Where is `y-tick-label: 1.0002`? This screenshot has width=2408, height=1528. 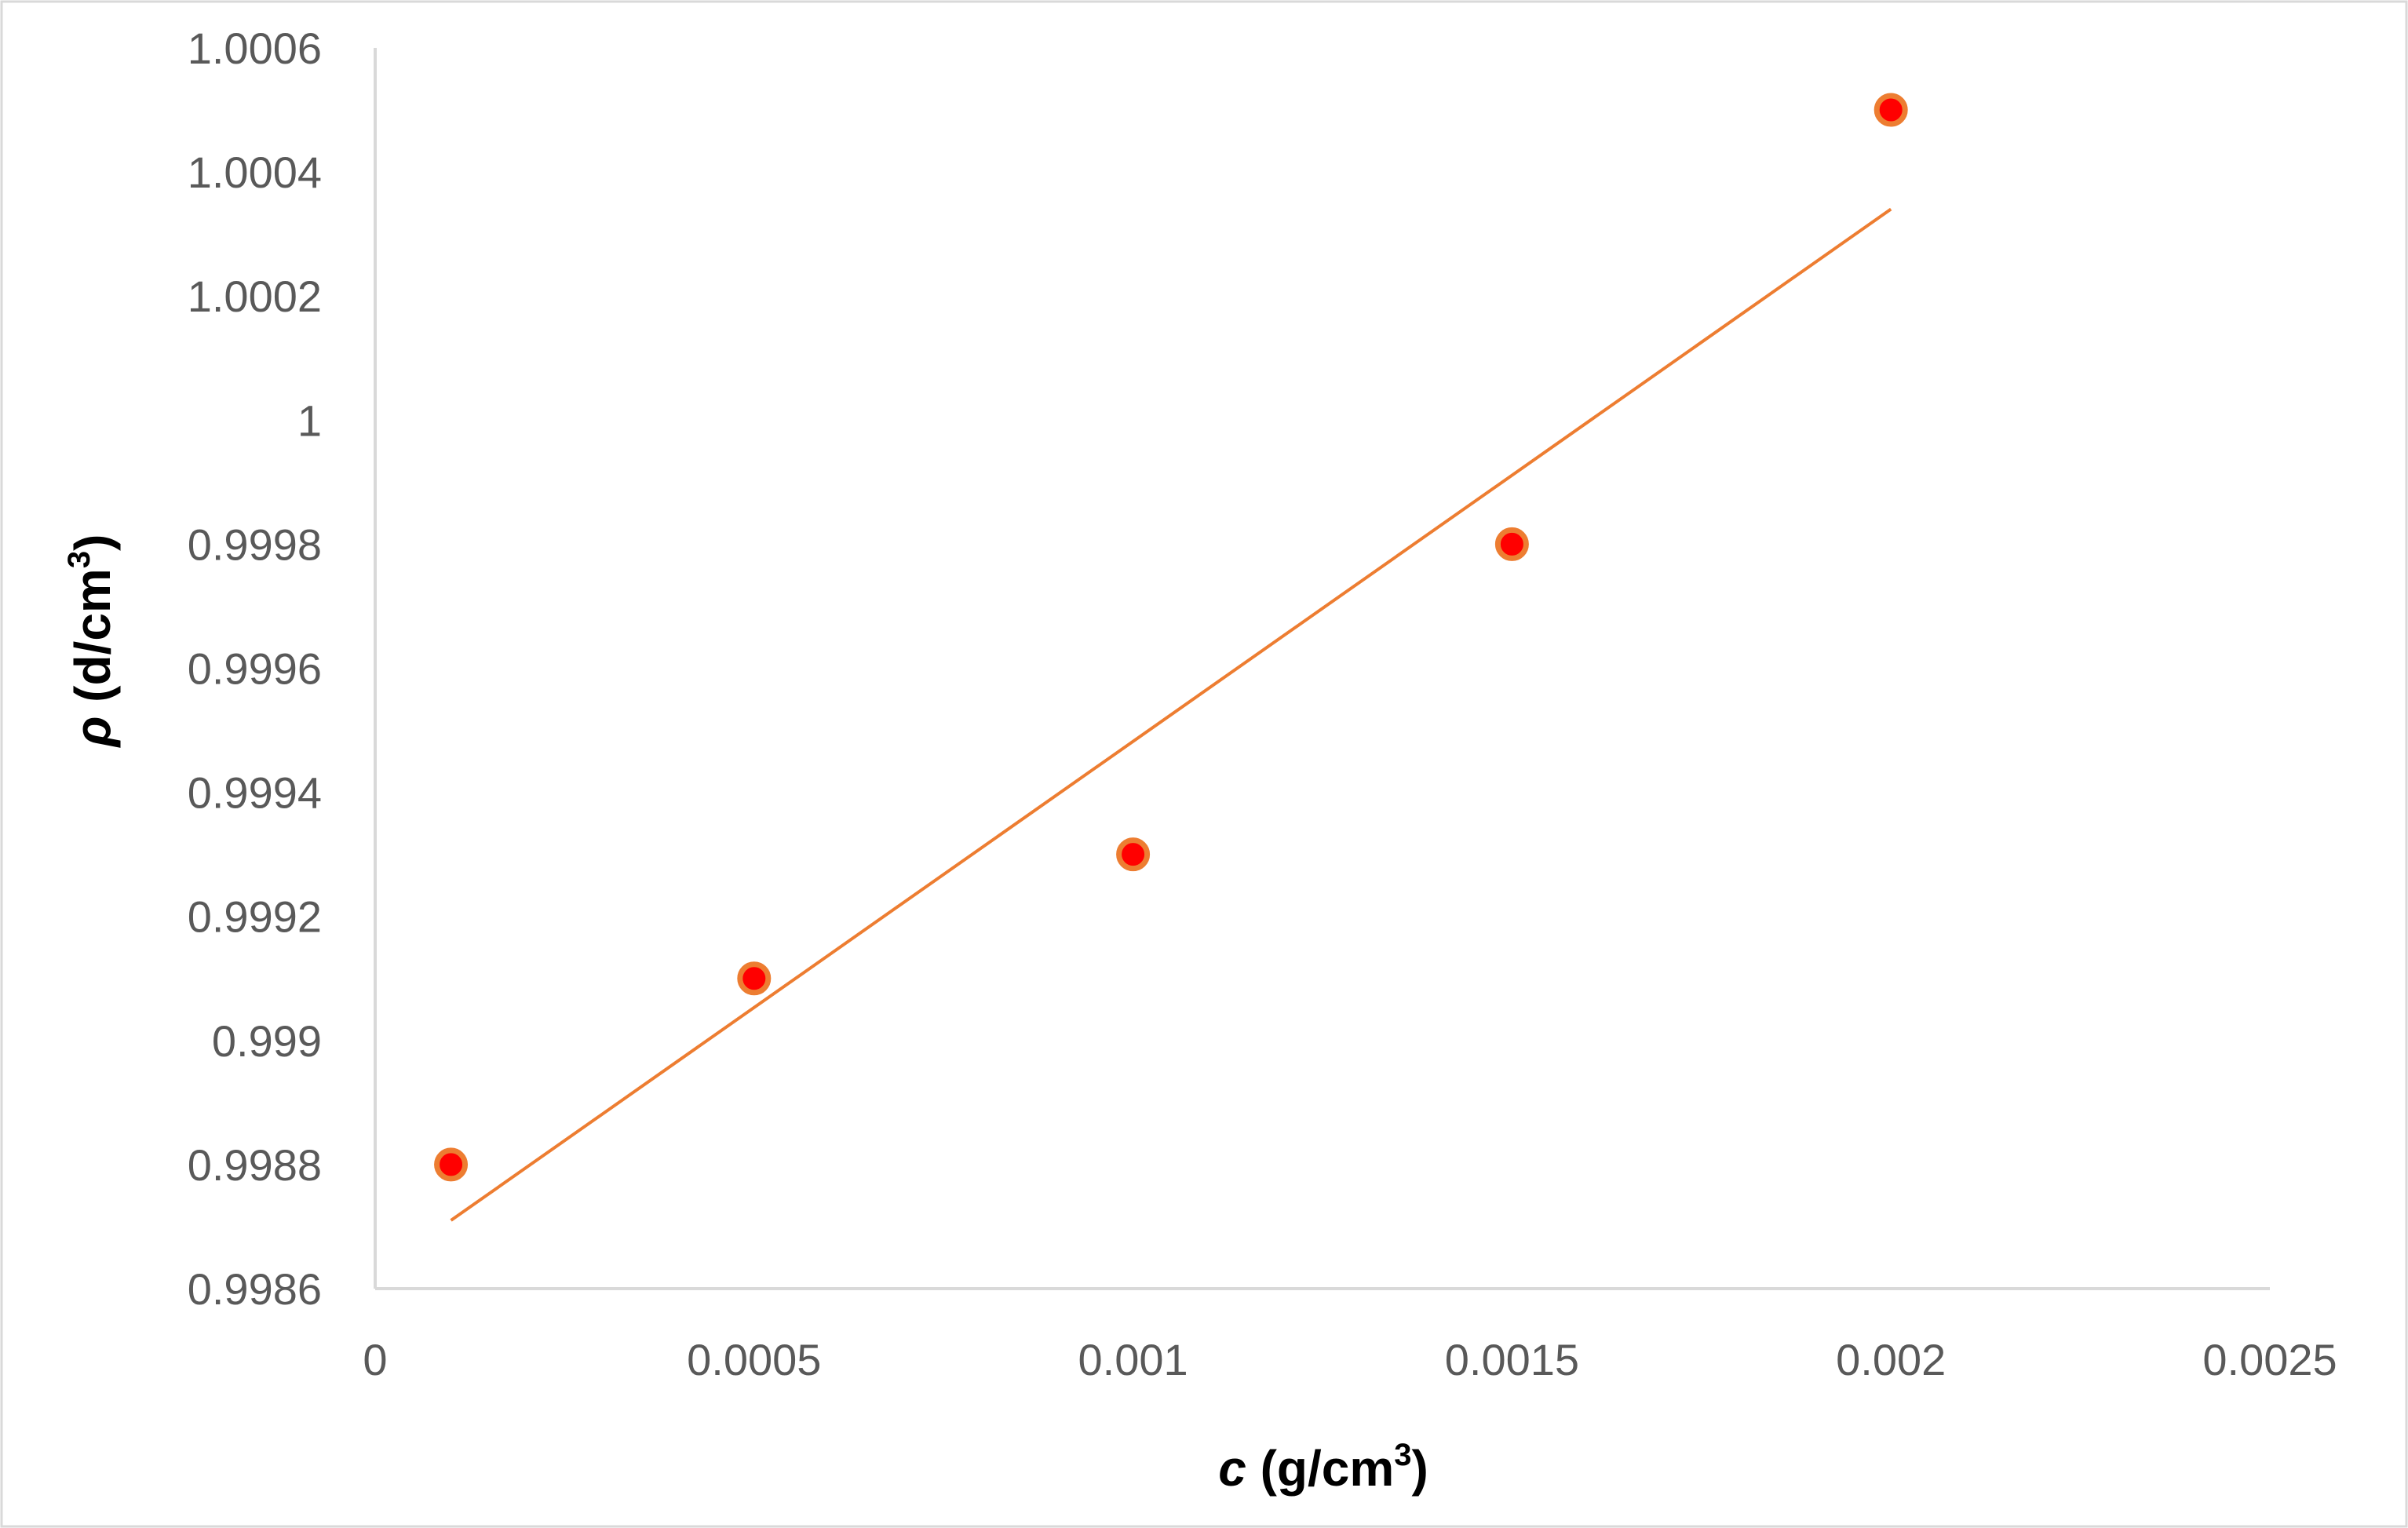 y-tick-label: 1.0002 is located at coordinates (255, 296).